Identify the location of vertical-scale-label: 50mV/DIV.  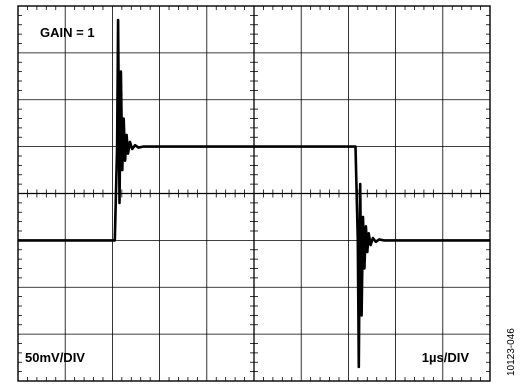
(55, 357).